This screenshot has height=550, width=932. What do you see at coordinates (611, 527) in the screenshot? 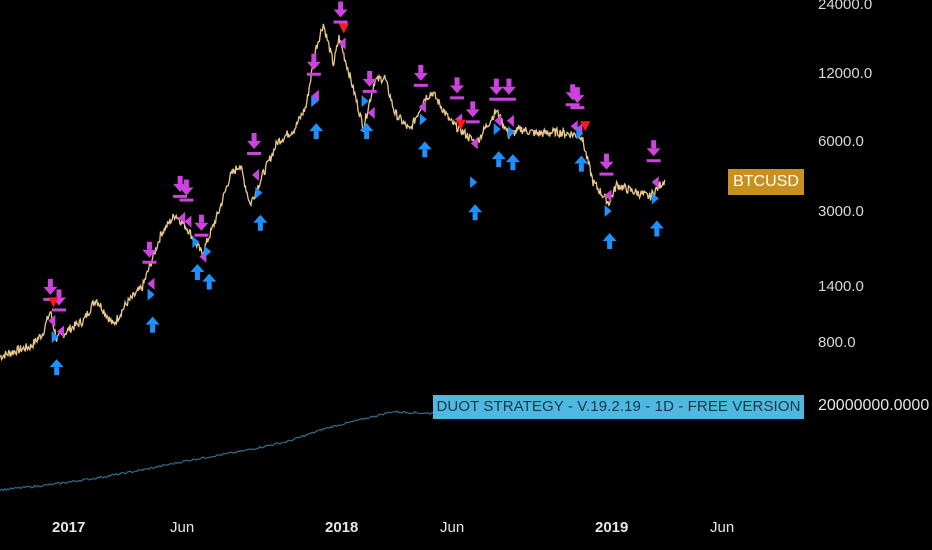
I see `x-tick-label: 2019` at bounding box center [611, 527].